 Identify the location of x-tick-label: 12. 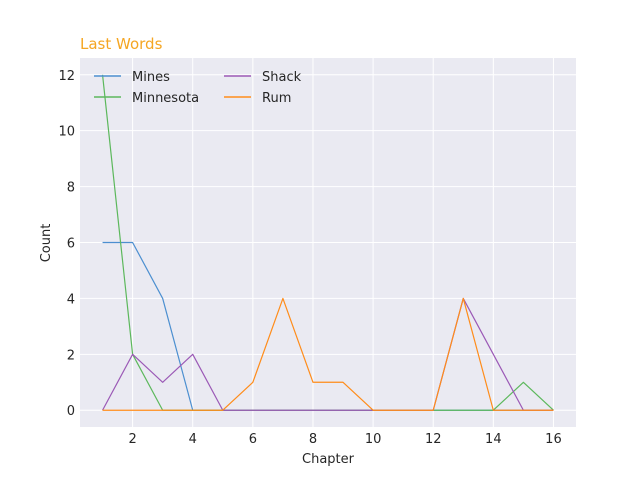
(433, 439).